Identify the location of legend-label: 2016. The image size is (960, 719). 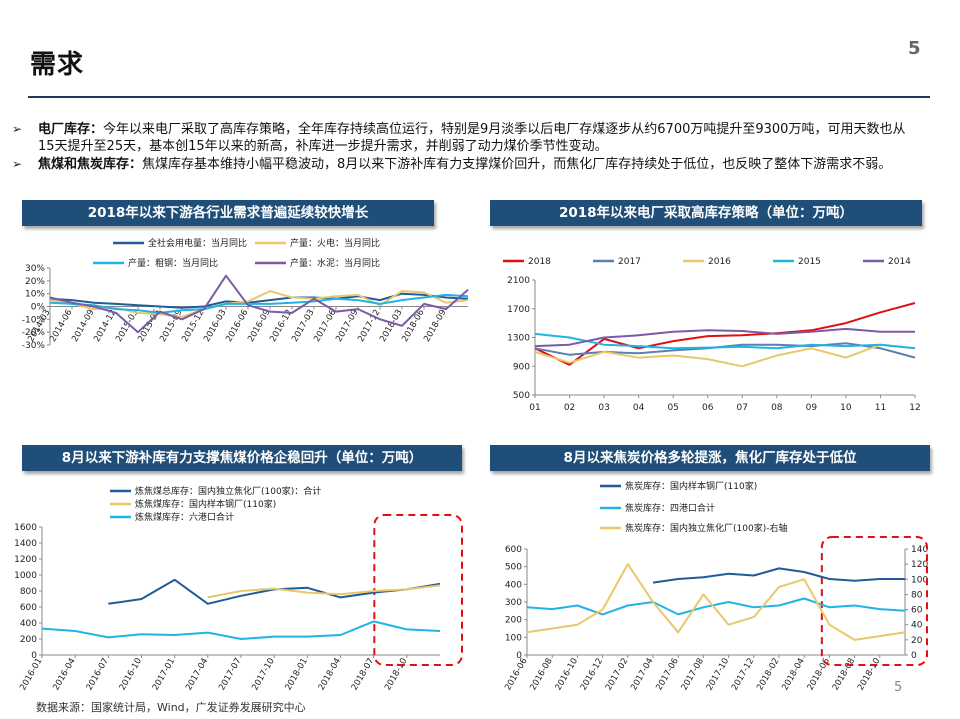
(719, 262).